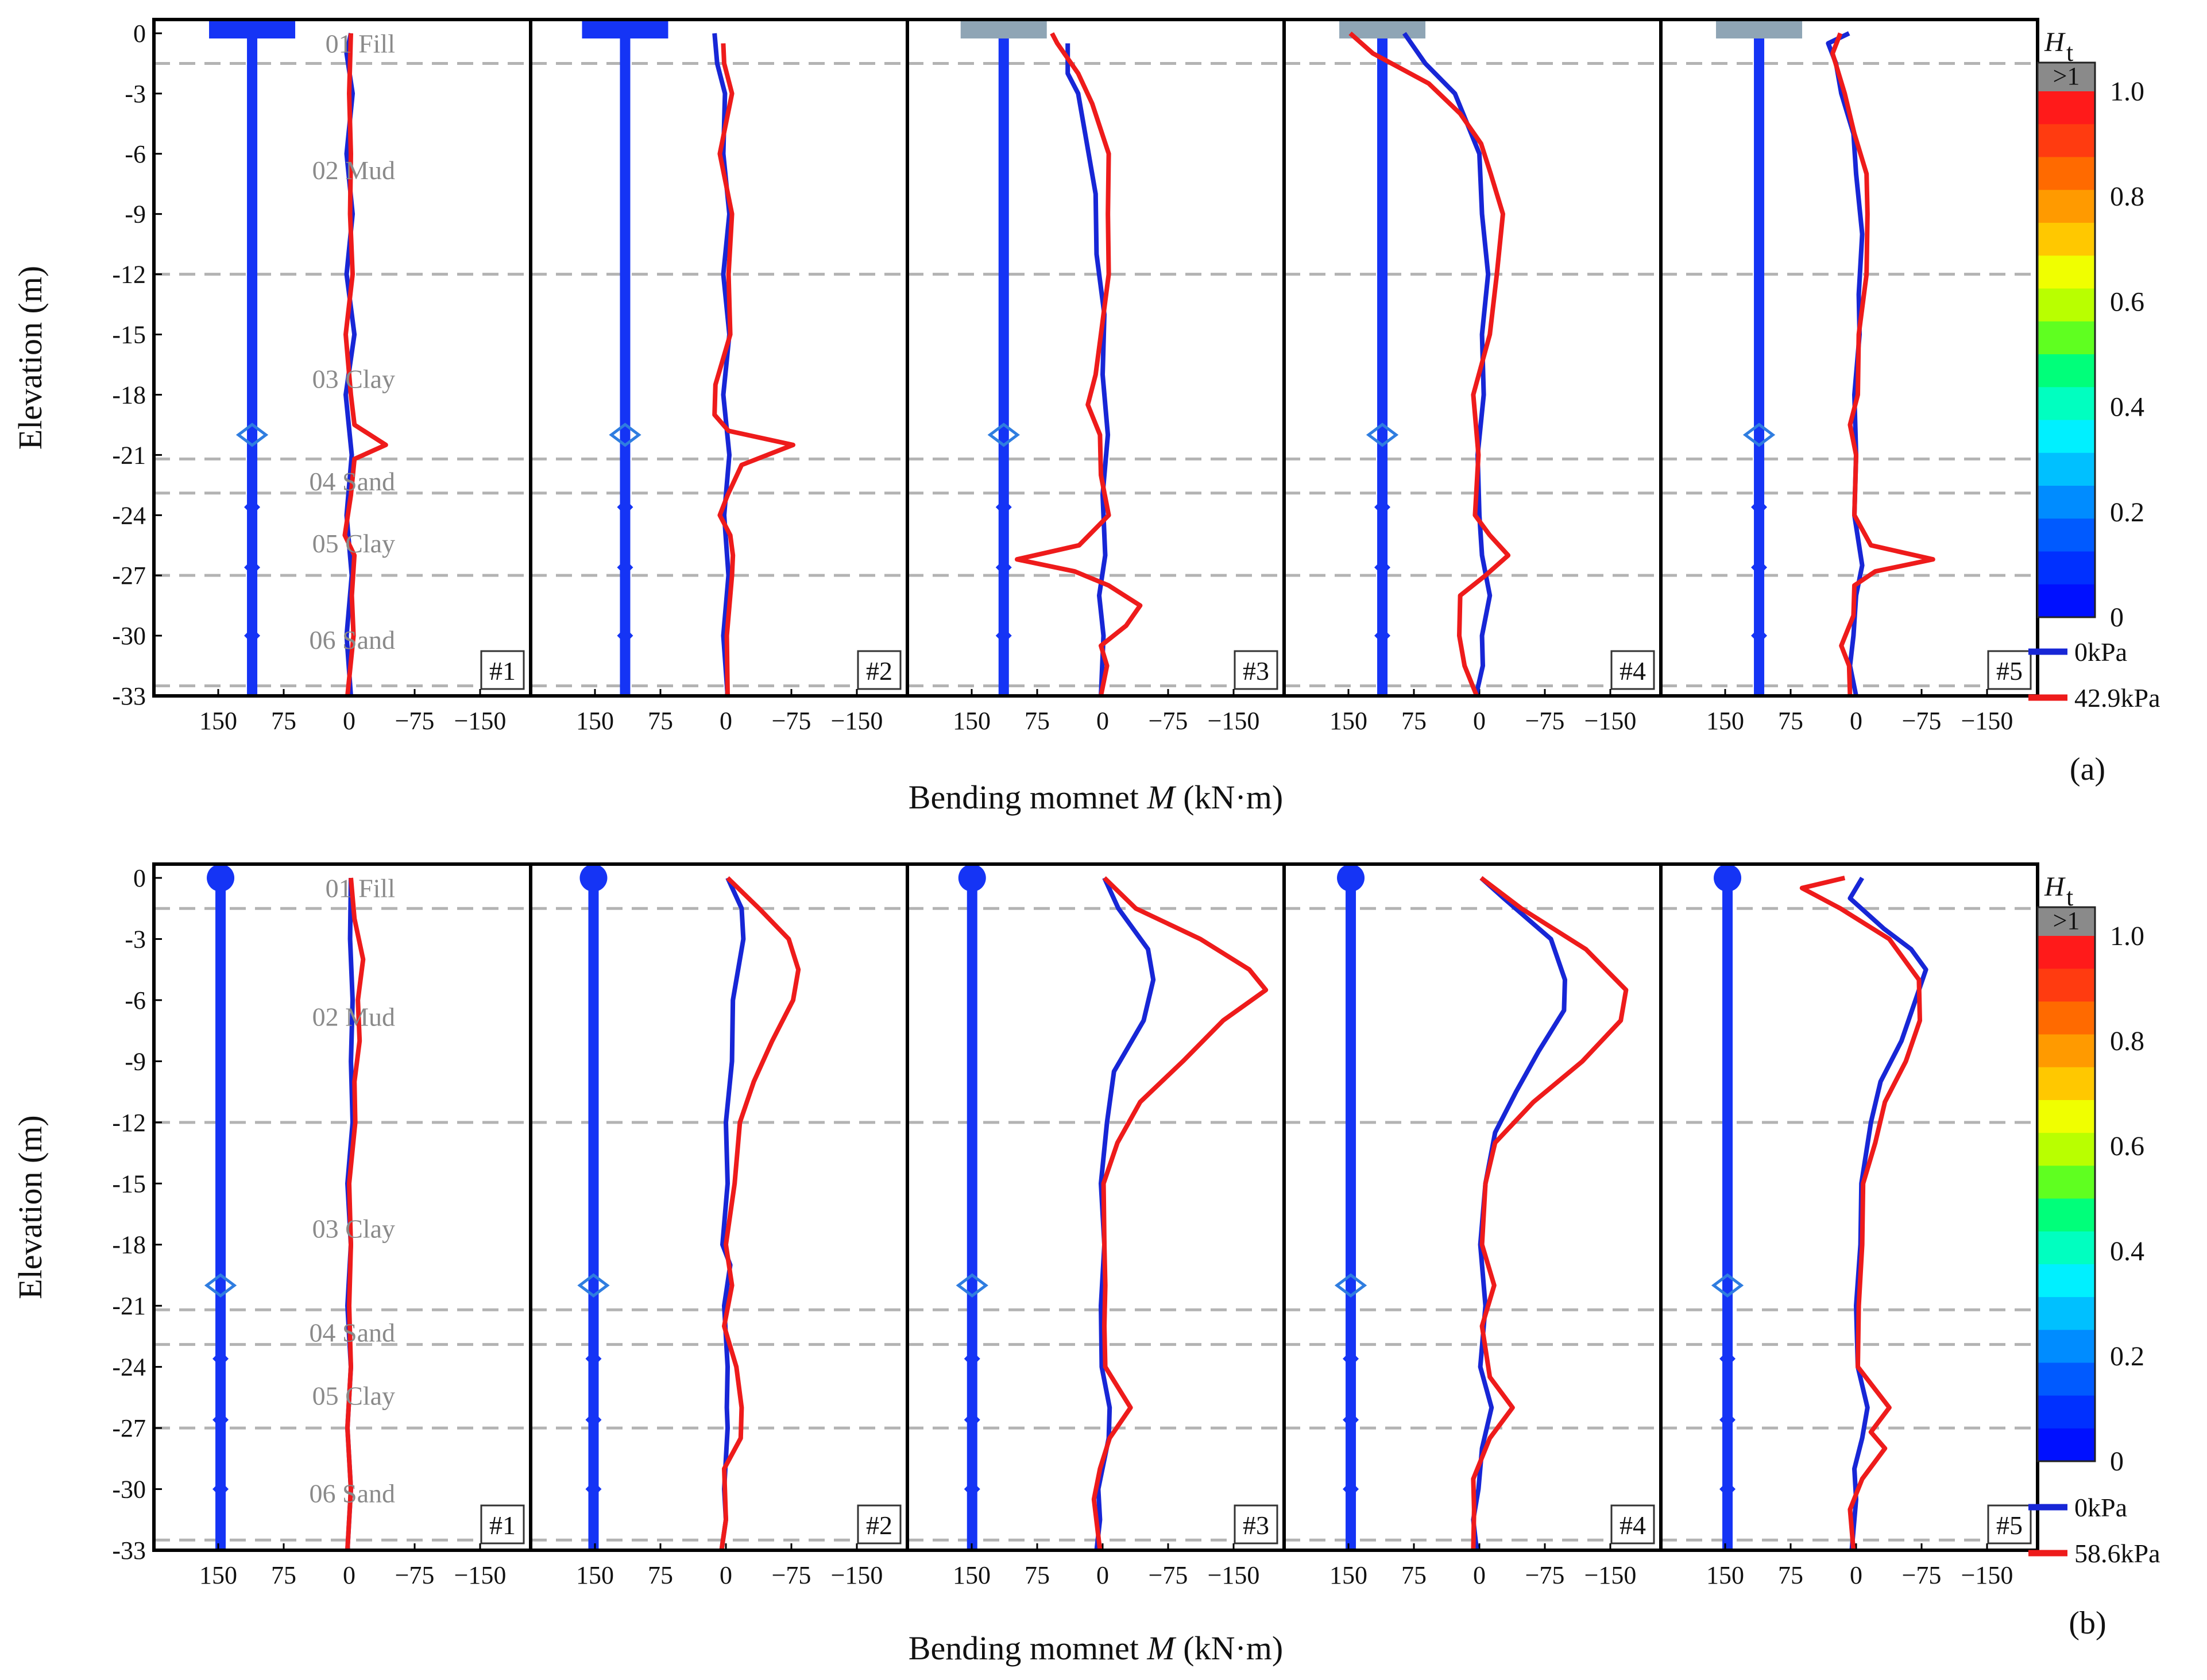 The image size is (2207, 1680). What do you see at coordinates (2117, 698) in the screenshot?
I see `legend-label: 42.9kPa` at bounding box center [2117, 698].